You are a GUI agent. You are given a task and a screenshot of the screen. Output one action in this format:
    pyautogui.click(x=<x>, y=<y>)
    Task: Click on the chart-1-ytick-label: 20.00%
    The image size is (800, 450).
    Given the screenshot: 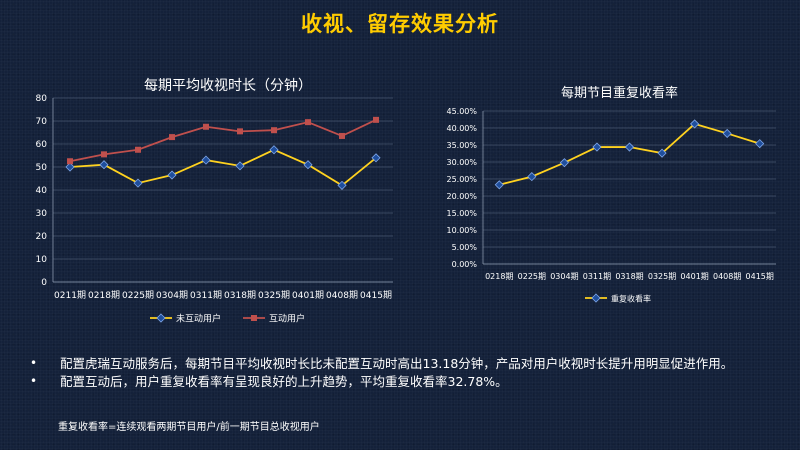 What is the action you would take?
    pyautogui.click(x=461, y=196)
    